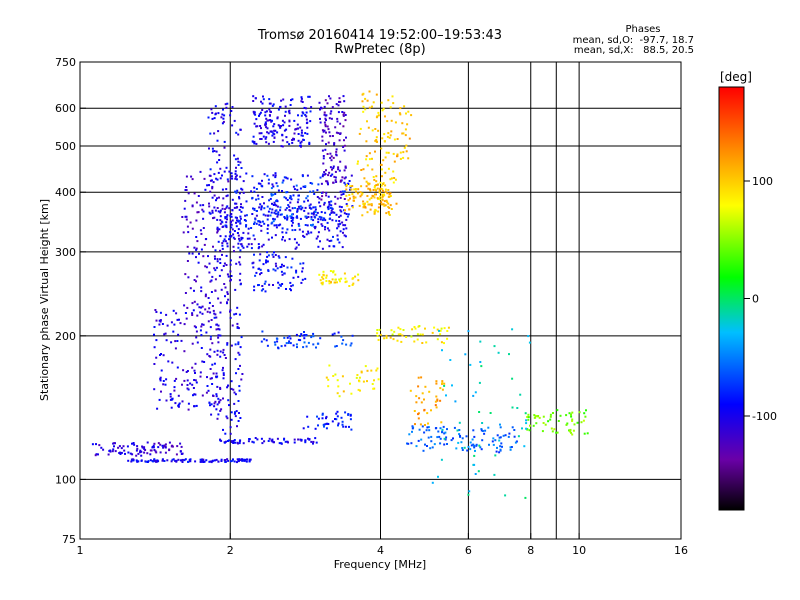 Image resolution: width=800 pixels, height=600 pixels. What do you see at coordinates (736, 77) in the screenshot?
I see `colorbar-label: [deg]` at bounding box center [736, 77].